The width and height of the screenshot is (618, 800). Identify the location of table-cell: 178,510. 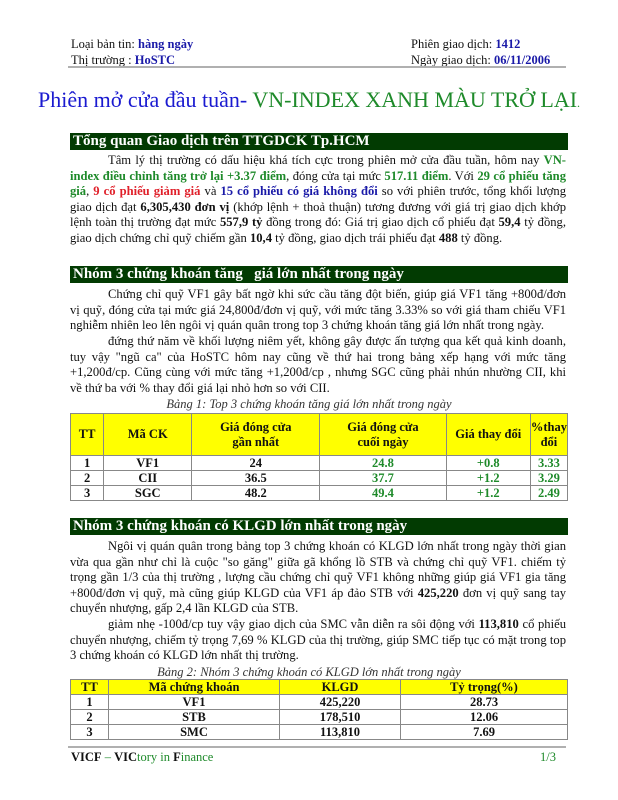
(340, 717).